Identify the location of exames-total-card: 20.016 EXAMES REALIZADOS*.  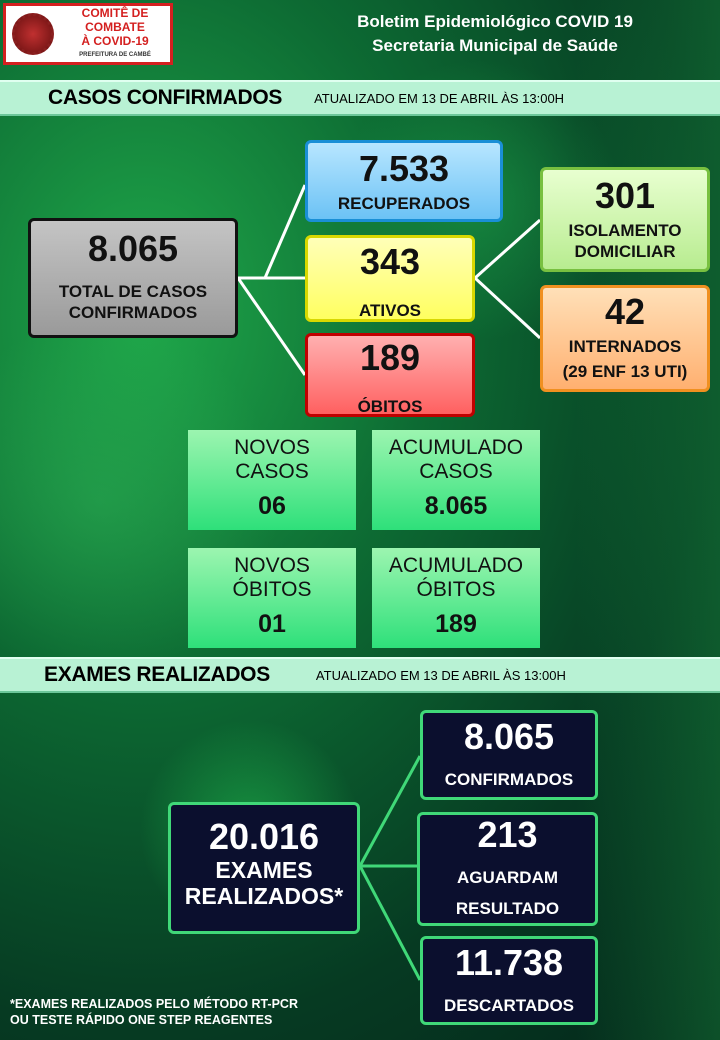
(264, 868).